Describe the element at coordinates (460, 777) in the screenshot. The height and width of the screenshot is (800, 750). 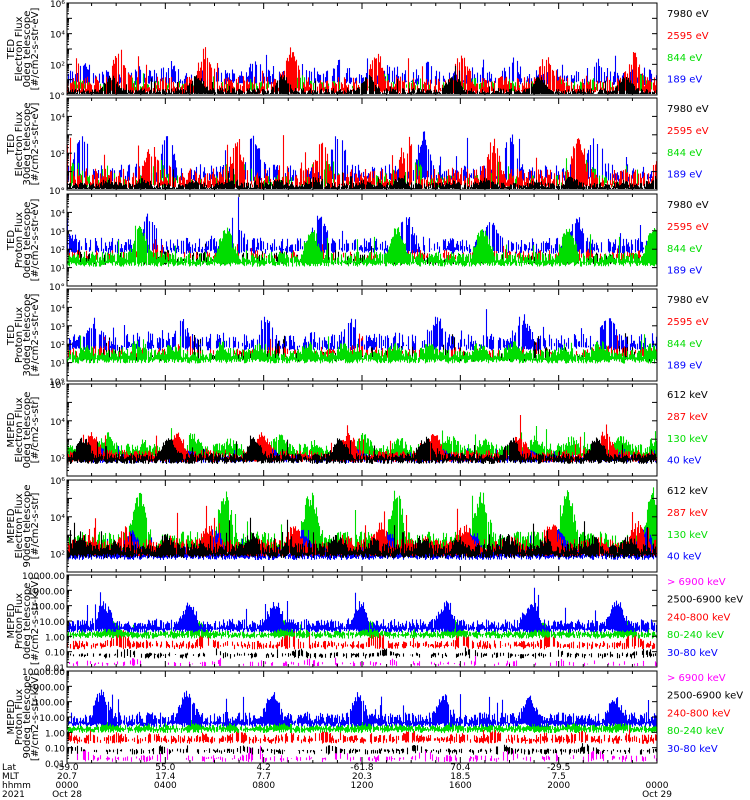
I see `x-tick-5-row-2: 18.5` at that location.